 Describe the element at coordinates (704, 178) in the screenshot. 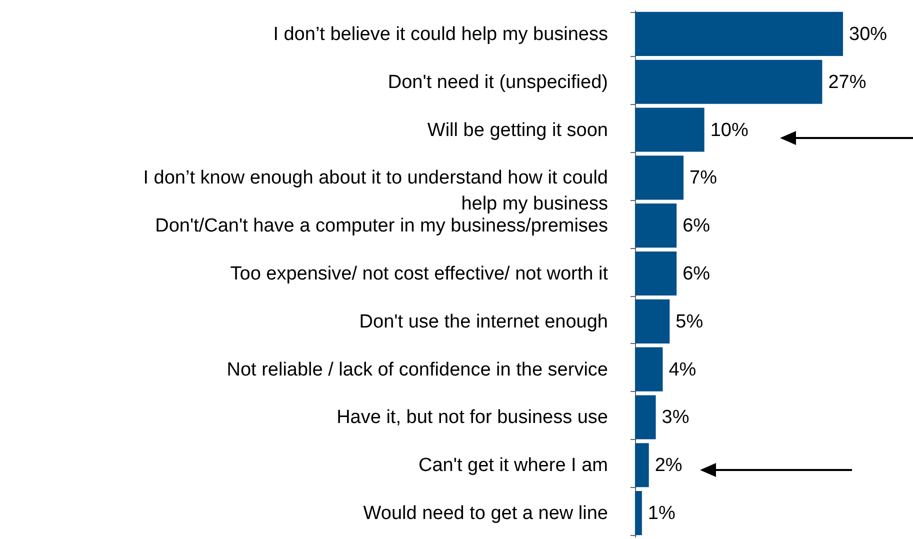

I see `data-label: 7%` at that location.